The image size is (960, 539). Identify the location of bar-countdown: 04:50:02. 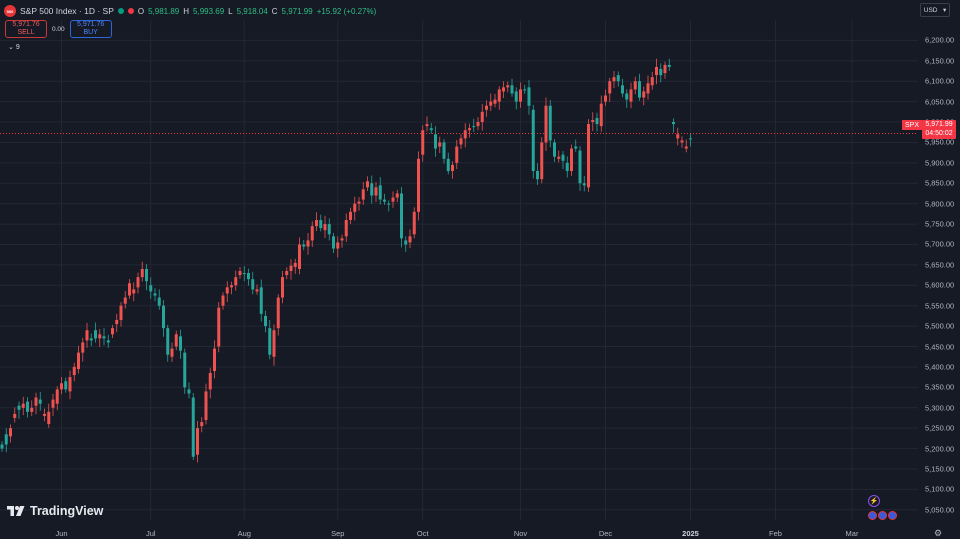
(939, 133).